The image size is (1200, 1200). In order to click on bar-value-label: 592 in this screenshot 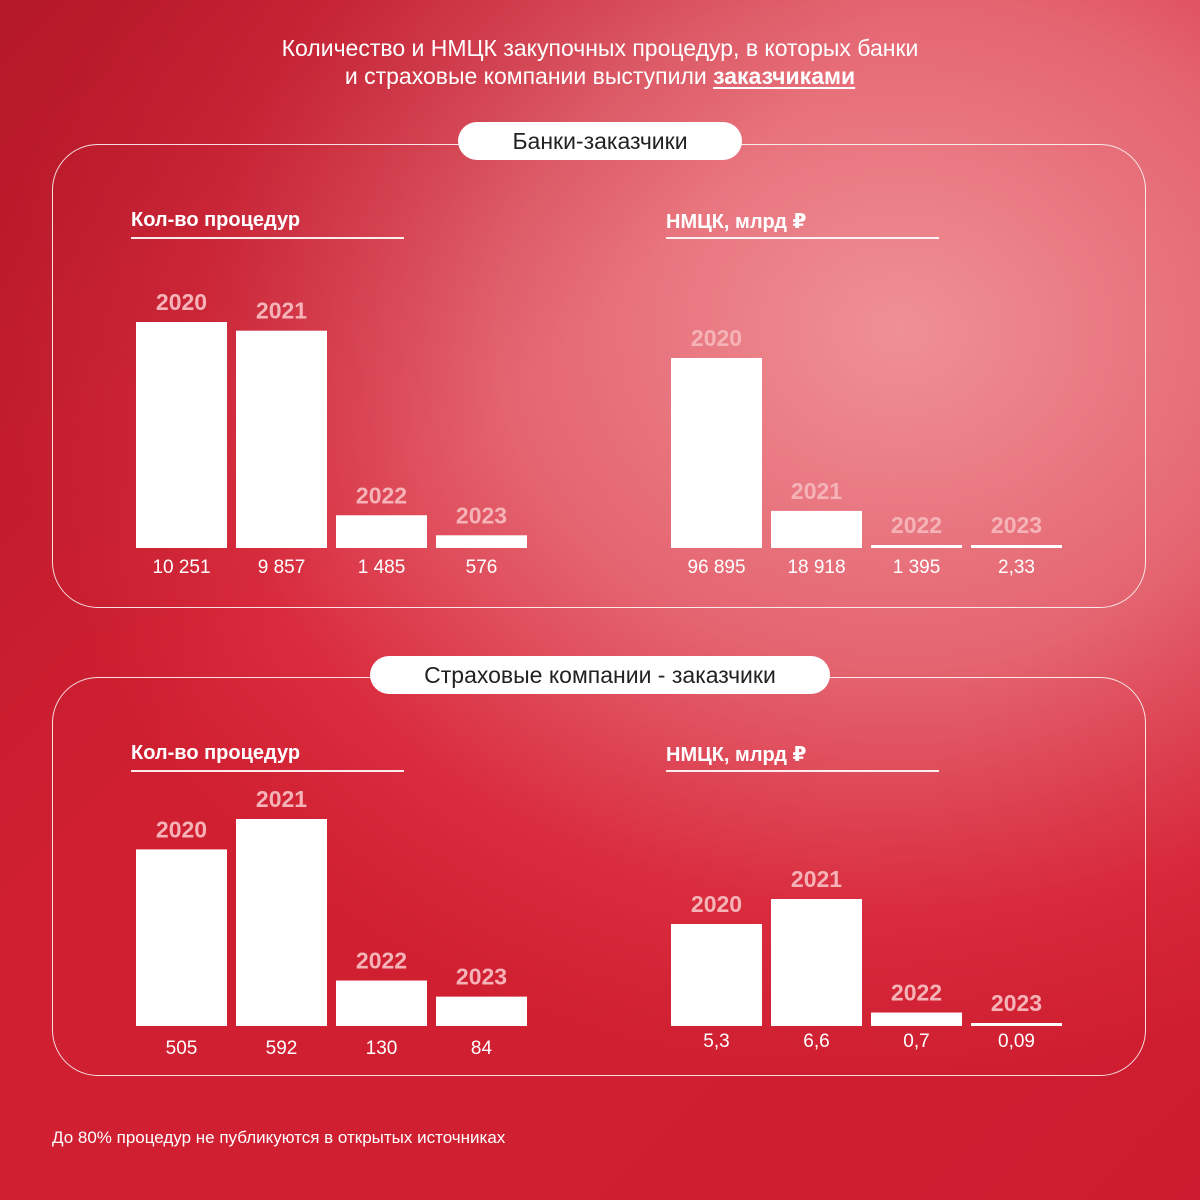, I will do `click(282, 1048)`.